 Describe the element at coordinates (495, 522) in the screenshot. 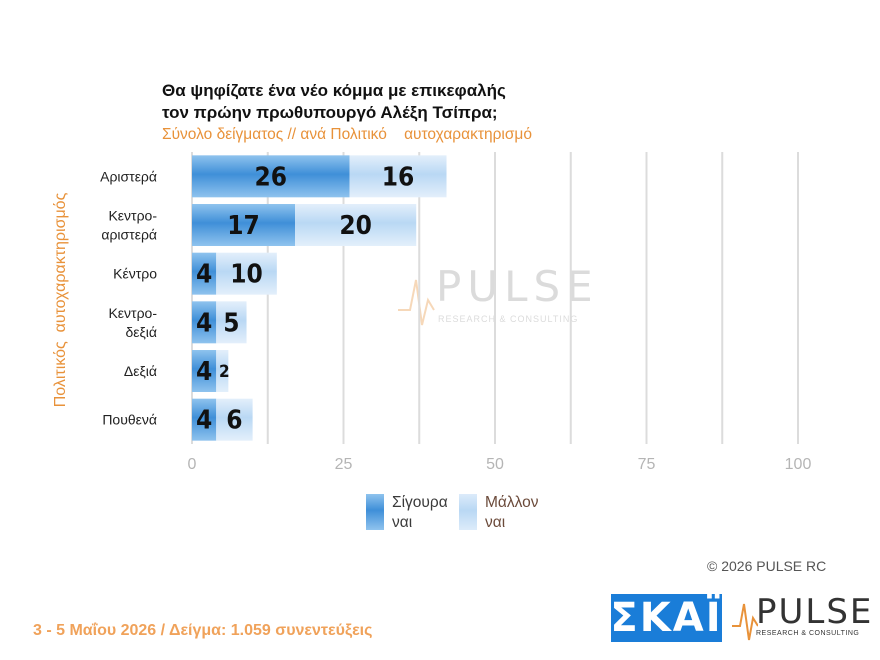

I see `legend-label-mallon-line-2: ναι` at that location.